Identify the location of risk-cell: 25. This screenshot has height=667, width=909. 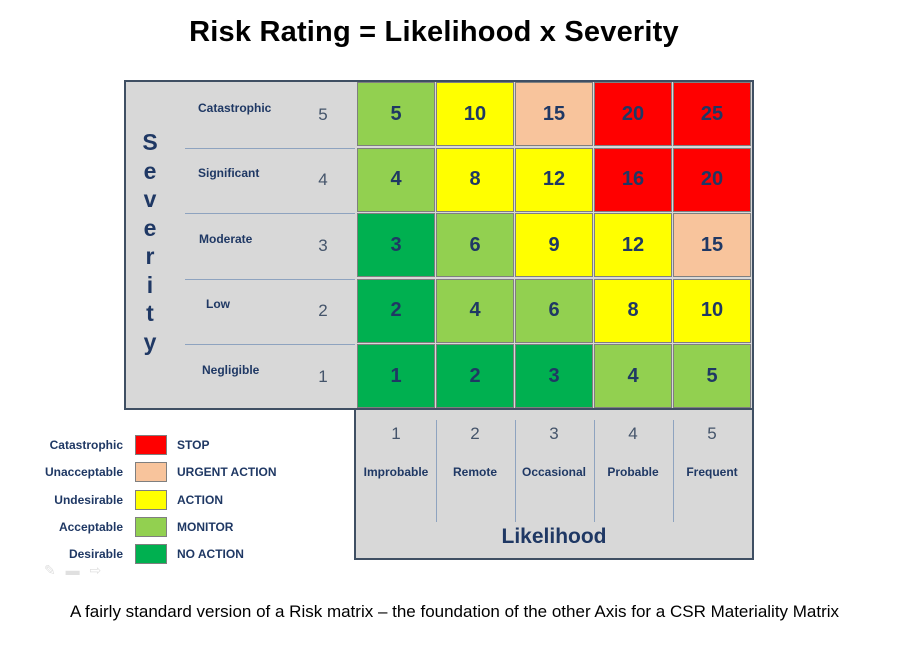
(712, 114).